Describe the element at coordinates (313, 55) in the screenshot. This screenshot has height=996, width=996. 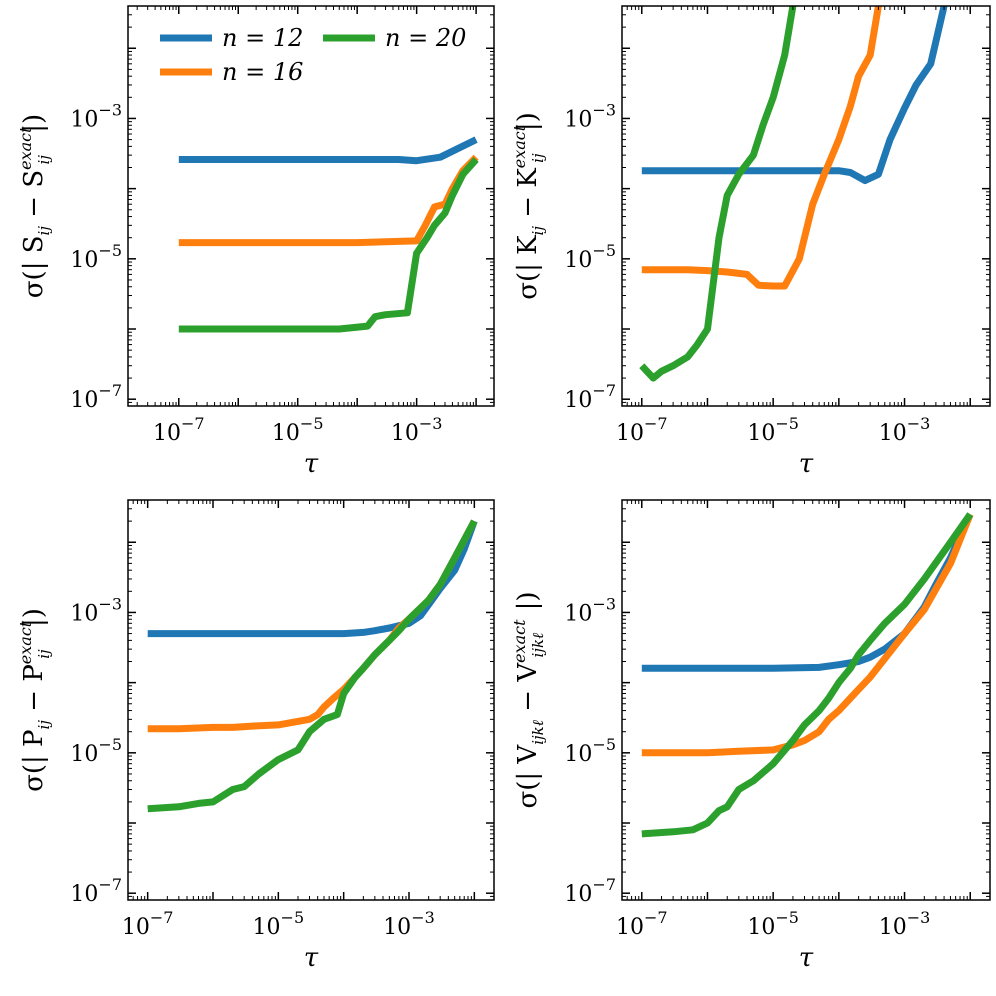
I see `legend: n = 12 n = 16 n = 20` at that location.